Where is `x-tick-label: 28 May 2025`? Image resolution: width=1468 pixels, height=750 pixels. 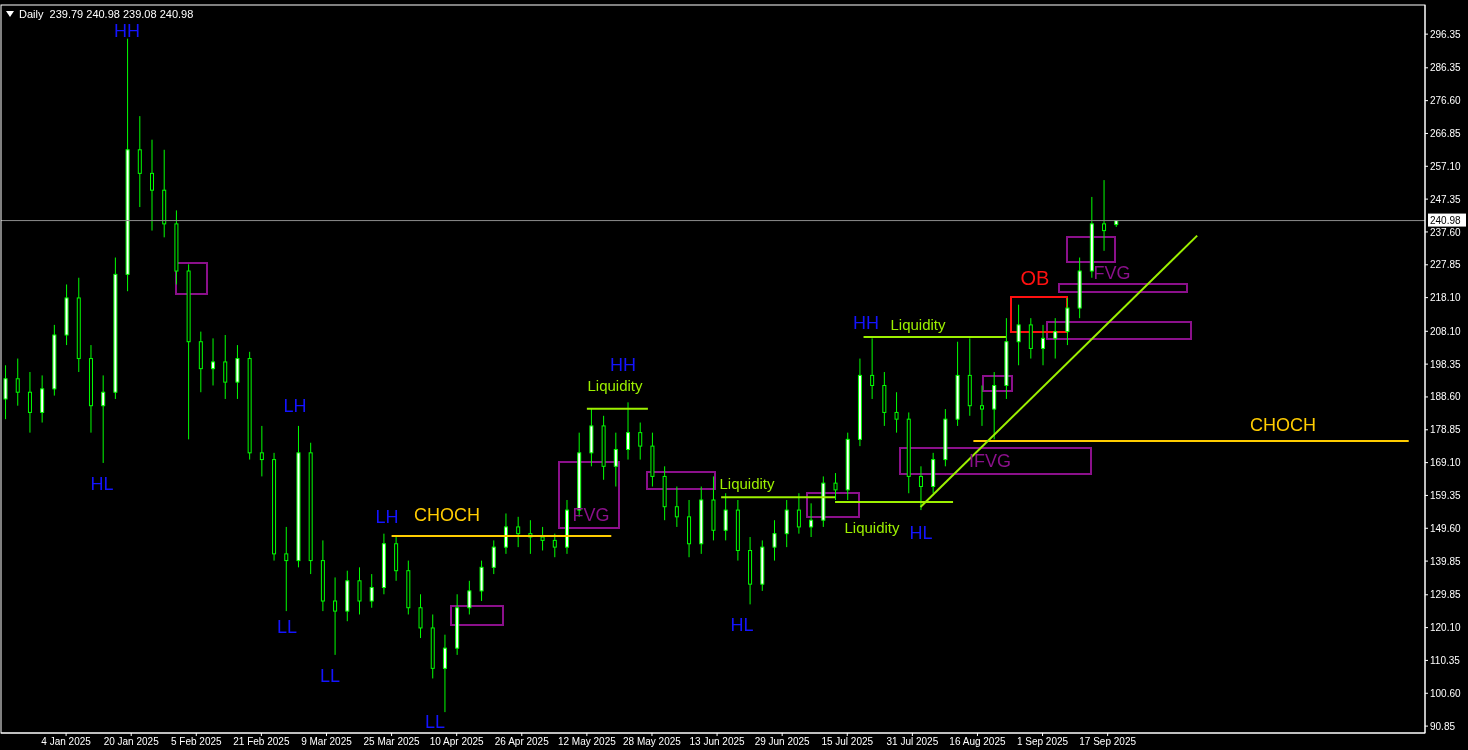
x-tick-label: 28 May 2025 is located at coordinates (652, 742).